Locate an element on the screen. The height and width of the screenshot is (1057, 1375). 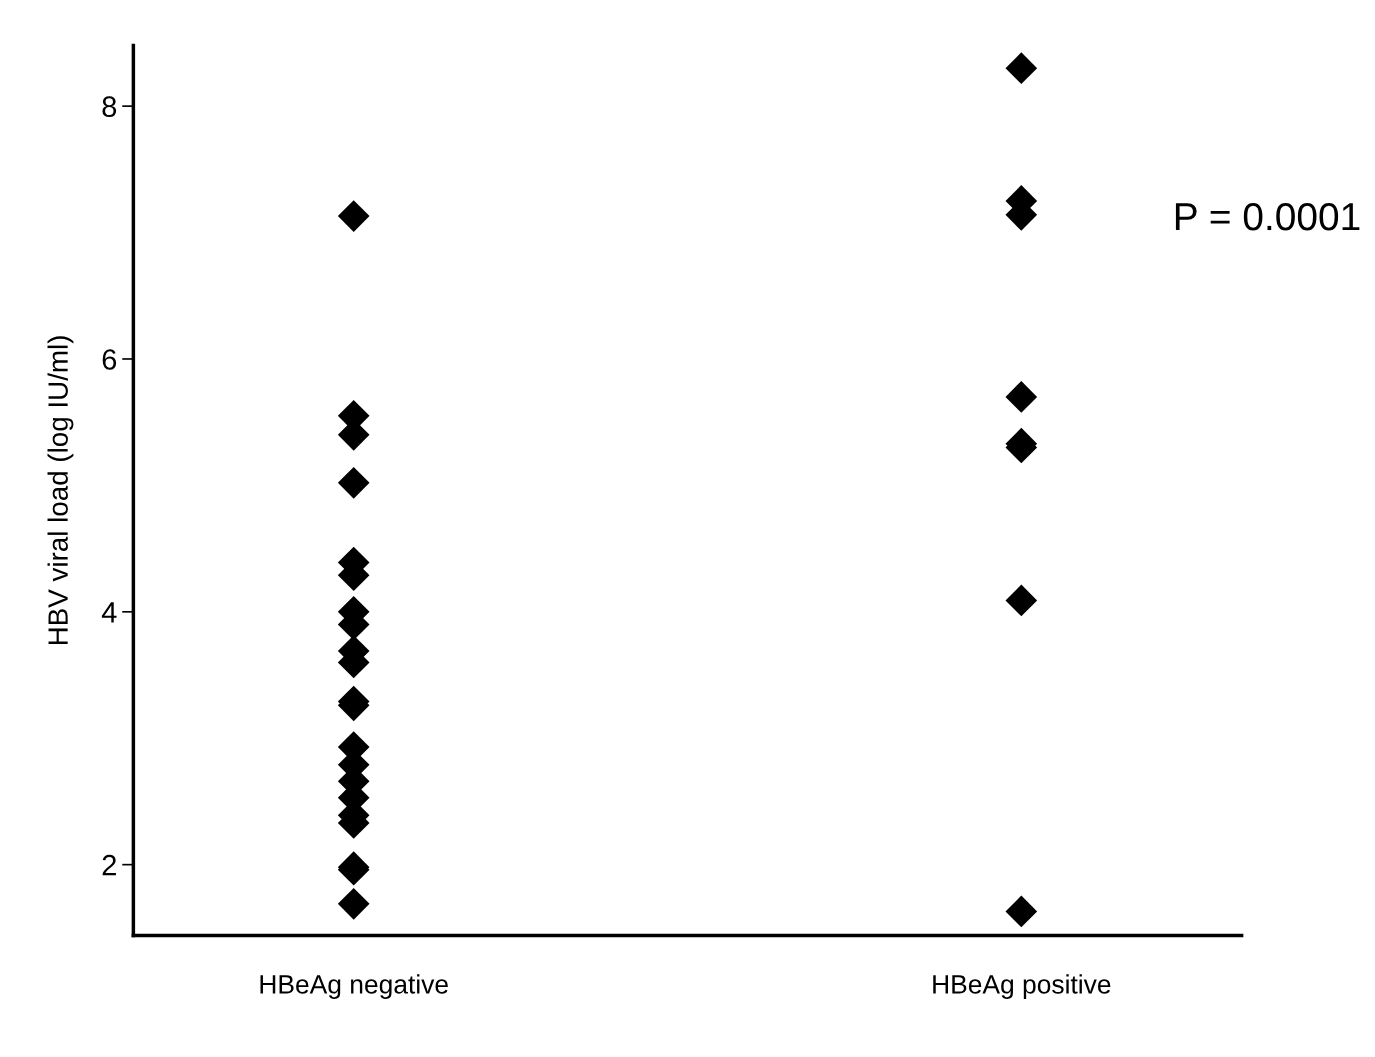
x-tick-label: HBeAg positive is located at coordinates (1022, 986).